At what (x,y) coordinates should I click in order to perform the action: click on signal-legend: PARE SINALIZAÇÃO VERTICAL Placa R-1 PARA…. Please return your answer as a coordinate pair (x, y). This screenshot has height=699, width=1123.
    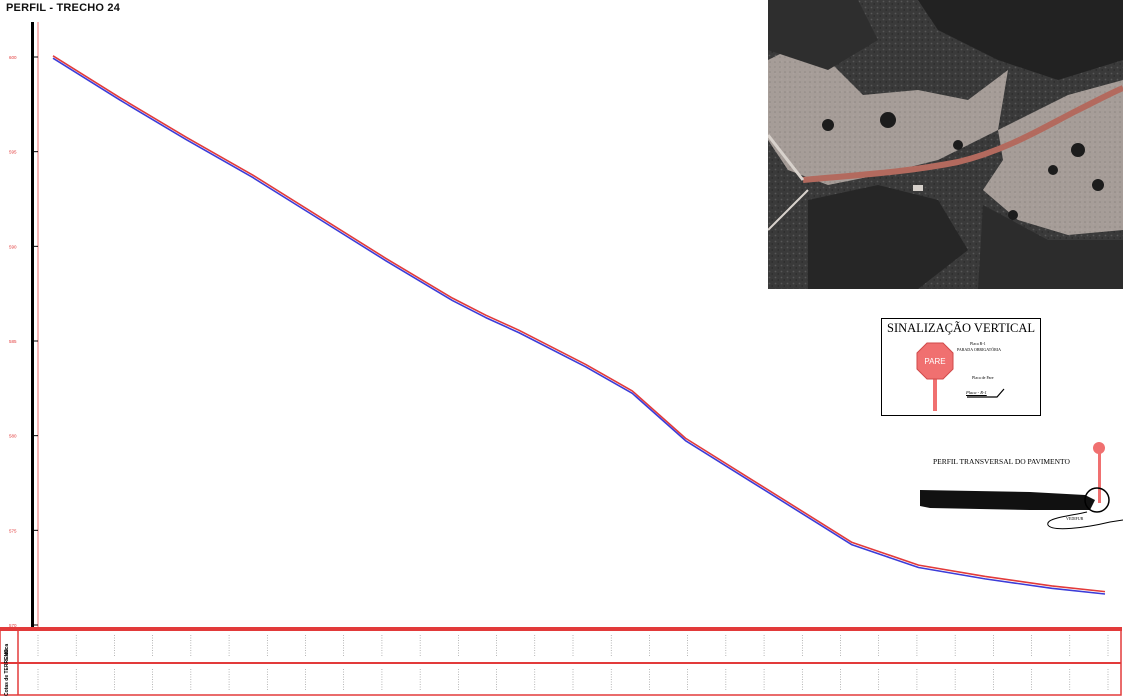
    Looking at the image, I should click on (961, 367).